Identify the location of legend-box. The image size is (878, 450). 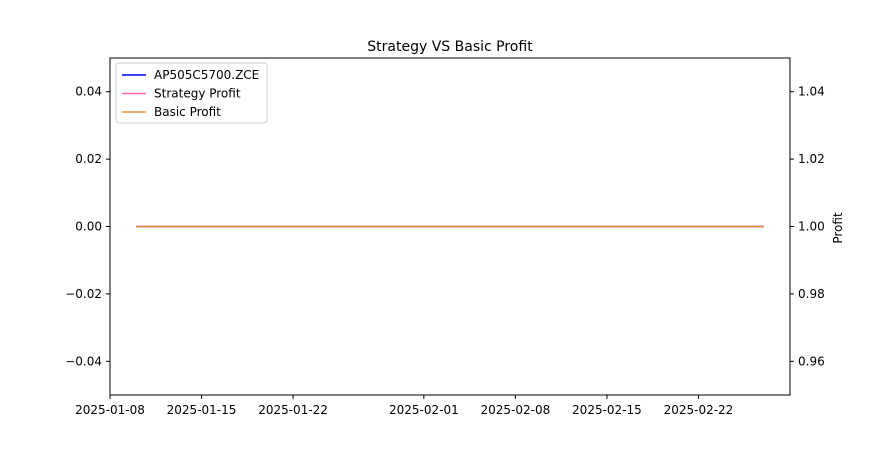
(191, 93).